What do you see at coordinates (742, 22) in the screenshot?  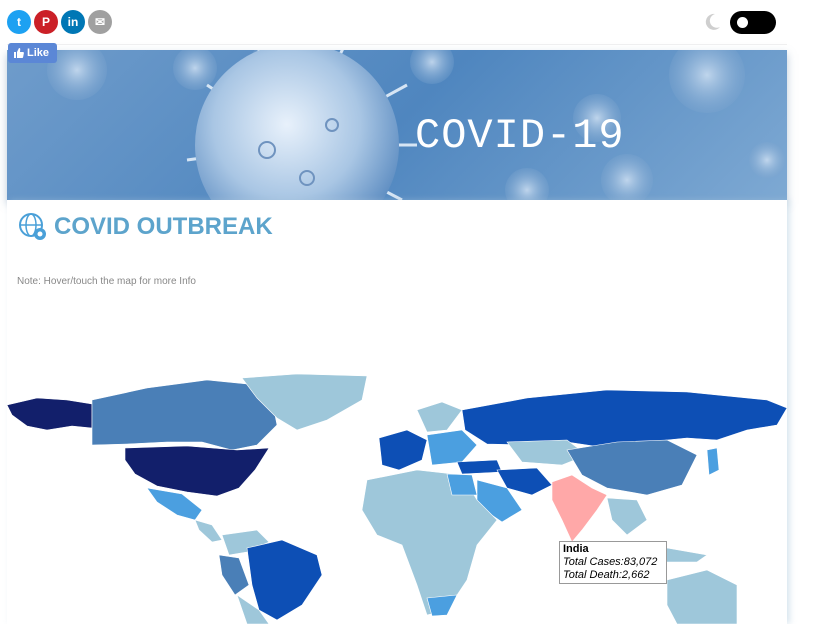 I see `toggle-knob` at bounding box center [742, 22].